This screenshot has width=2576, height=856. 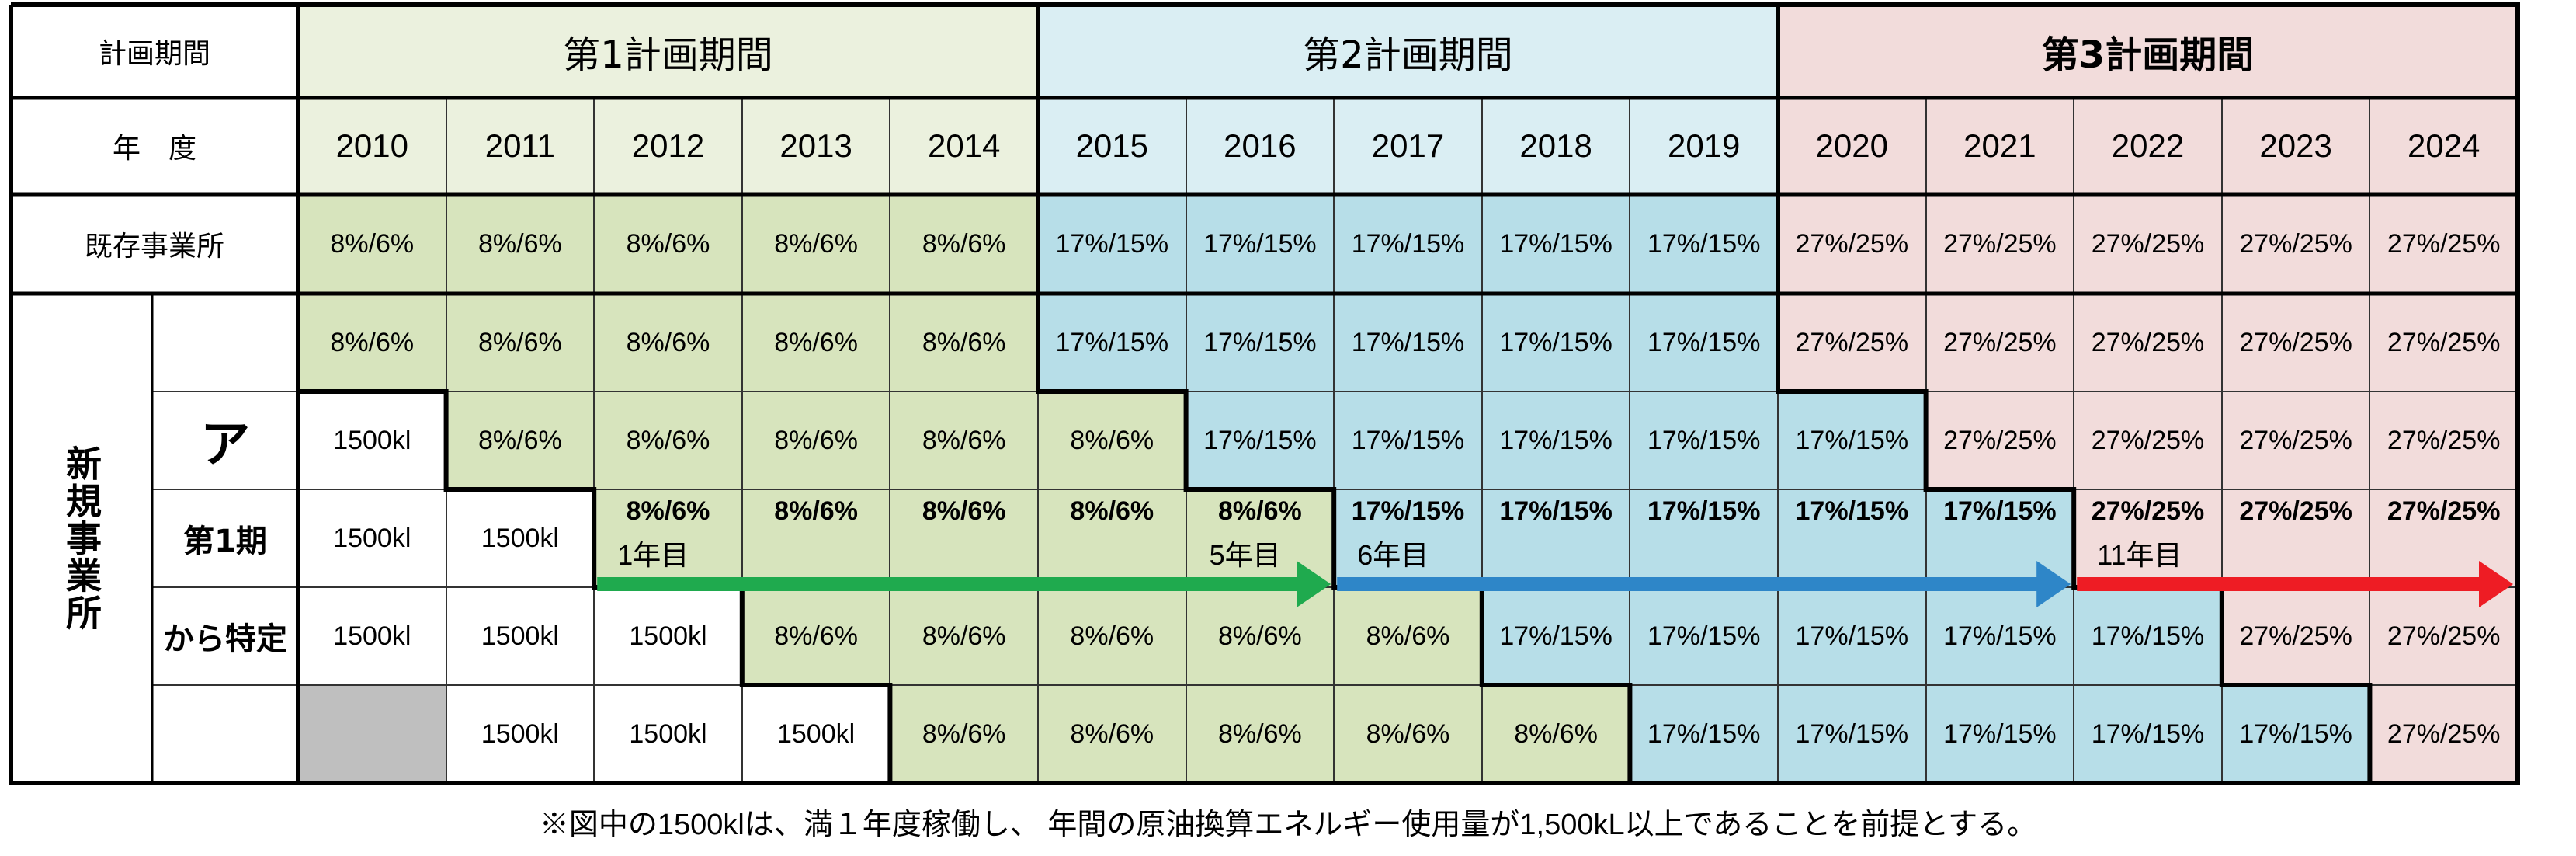 I want to click on green-boundary-stair, so click(x=594, y=538).